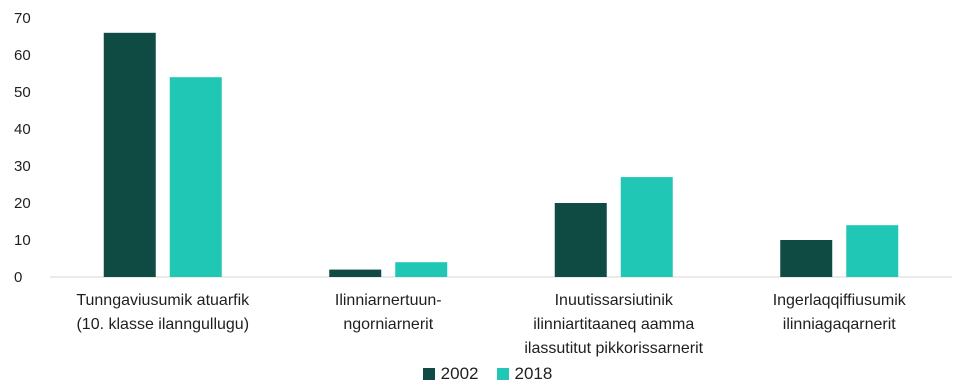 The width and height of the screenshot is (975, 388). I want to click on legend-item-2002: 2002, so click(450, 374).